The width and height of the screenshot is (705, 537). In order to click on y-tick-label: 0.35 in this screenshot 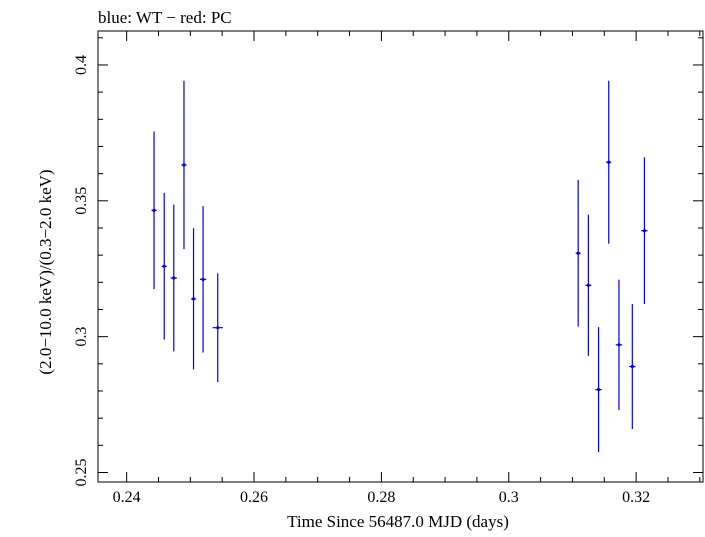, I will do `click(81, 201)`.